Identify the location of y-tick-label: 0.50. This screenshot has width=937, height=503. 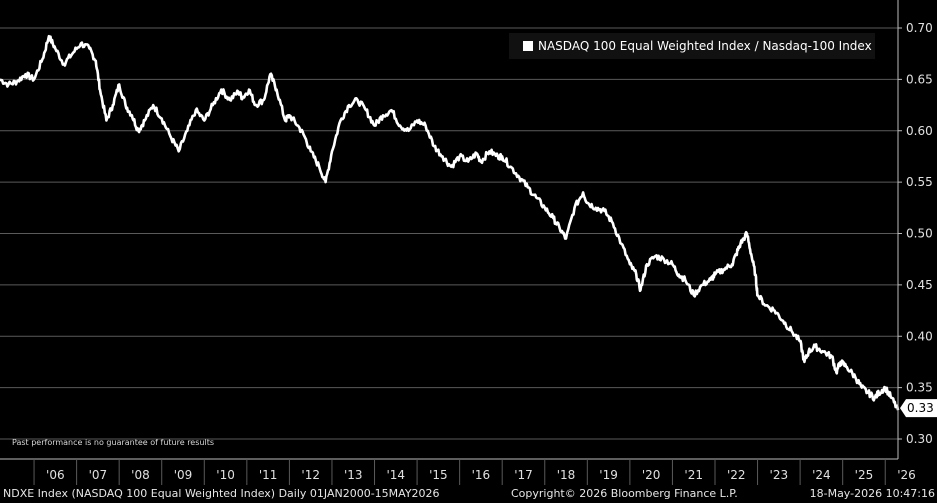
(919, 234).